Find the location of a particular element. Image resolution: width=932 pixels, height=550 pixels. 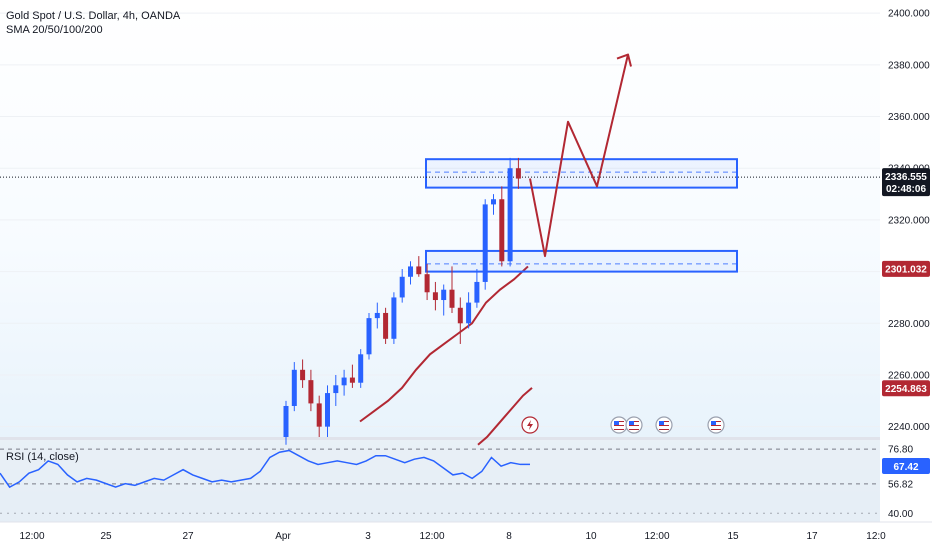

price-tick-label: 2280.000 is located at coordinates (909, 324).